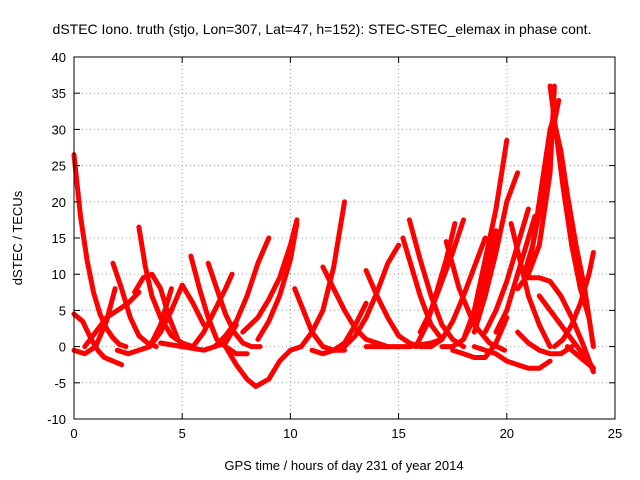  What do you see at coordinates (182, 433) in the screenshot?
I see `x-tick-label: 5` at bounding box center [182, 433].